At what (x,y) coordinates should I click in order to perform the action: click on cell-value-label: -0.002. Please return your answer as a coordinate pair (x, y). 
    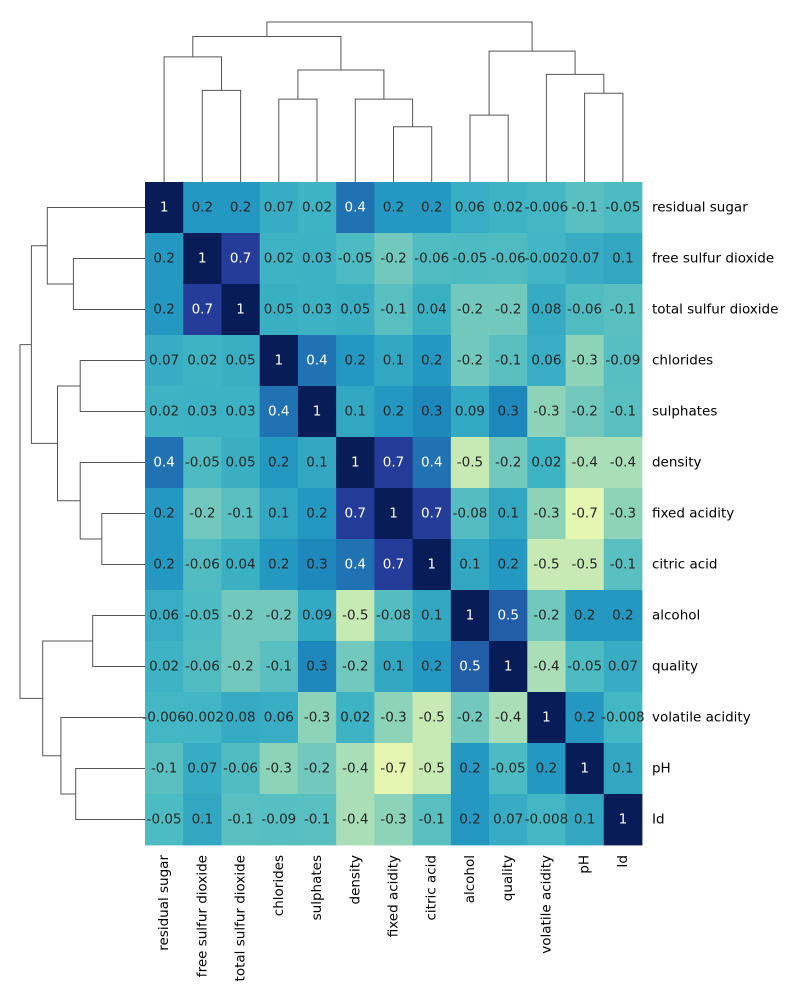
    Looking at the image, I should click on (203, 718).